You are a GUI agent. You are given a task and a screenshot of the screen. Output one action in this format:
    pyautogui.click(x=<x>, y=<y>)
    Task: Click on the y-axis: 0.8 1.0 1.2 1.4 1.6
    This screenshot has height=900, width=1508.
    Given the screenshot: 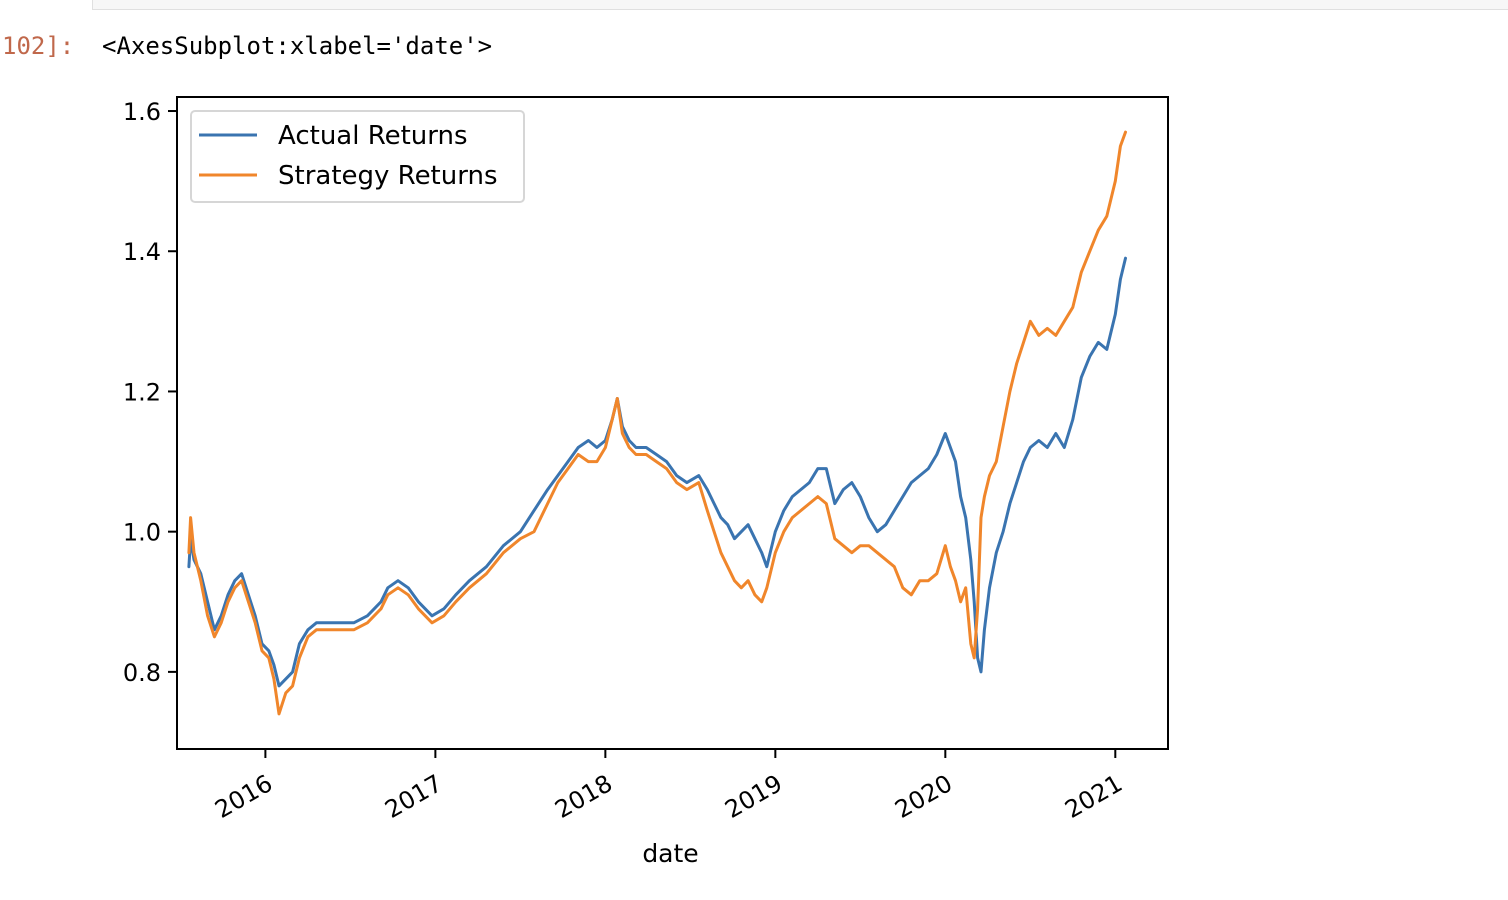 What is the action you would take?
    pyautogui.click(x=150, y=392)
    